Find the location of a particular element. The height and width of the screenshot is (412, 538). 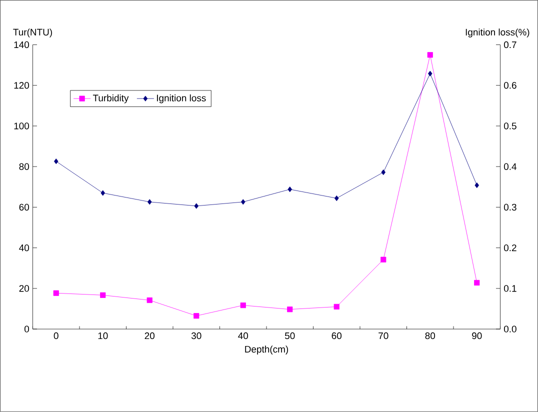

y2-axis-title: Ignition loss(%) is located at coordinates (498, 33).